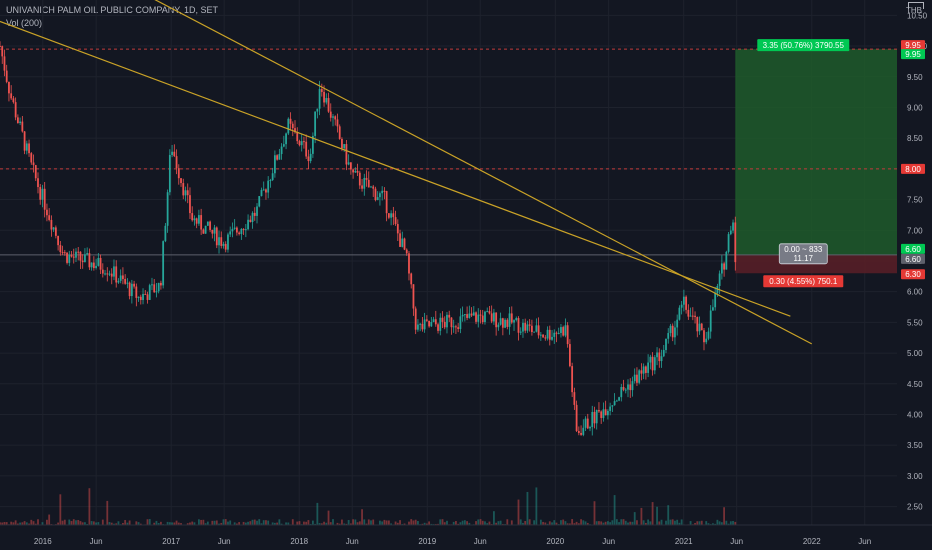  What do you see at coordinates (915, 384) in the screenshot?
I see `y-tick-label: 4.50` at bounding box center [915, 384].